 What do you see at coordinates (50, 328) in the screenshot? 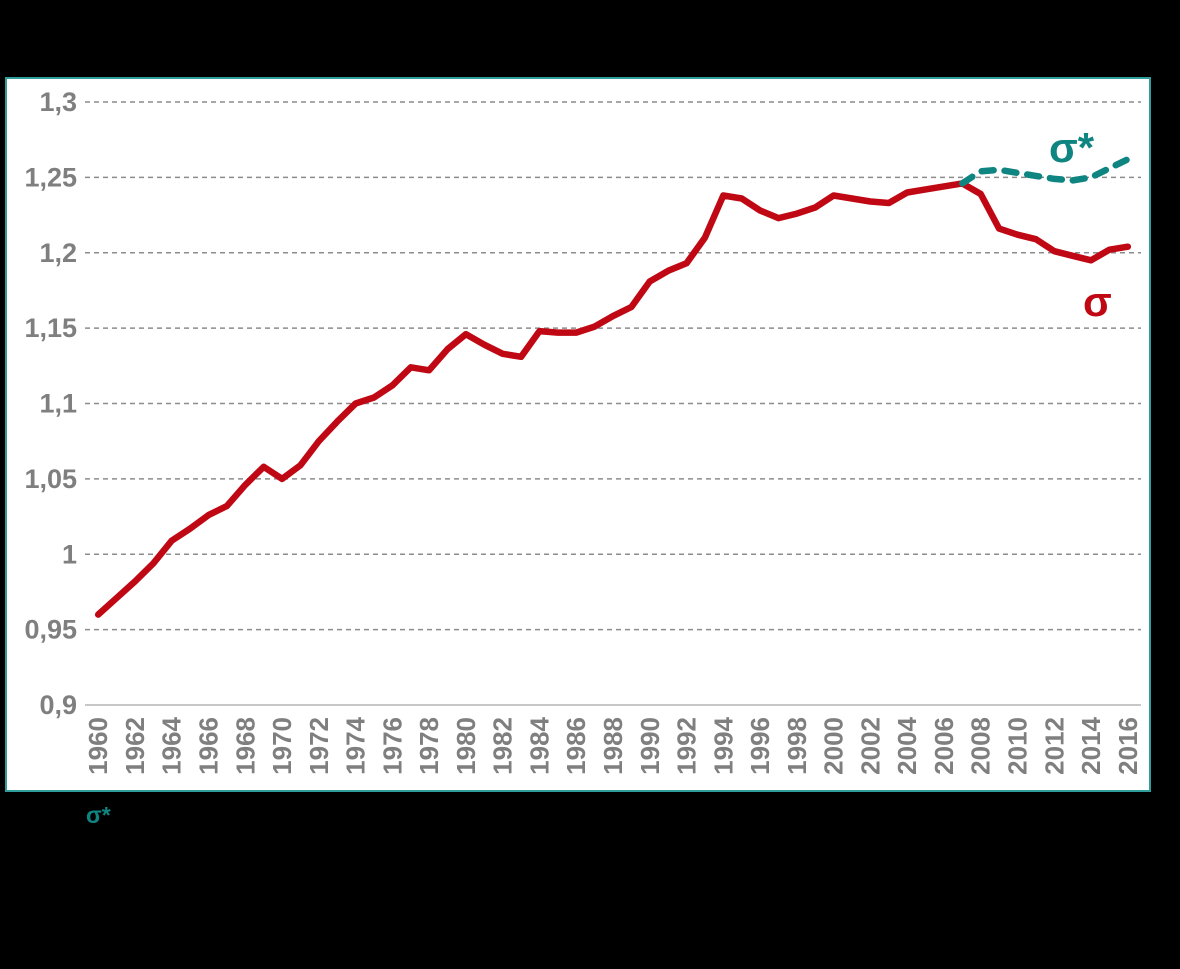
I see `y-axis-tick-label: 1,15` at bounding box center [50, 328].